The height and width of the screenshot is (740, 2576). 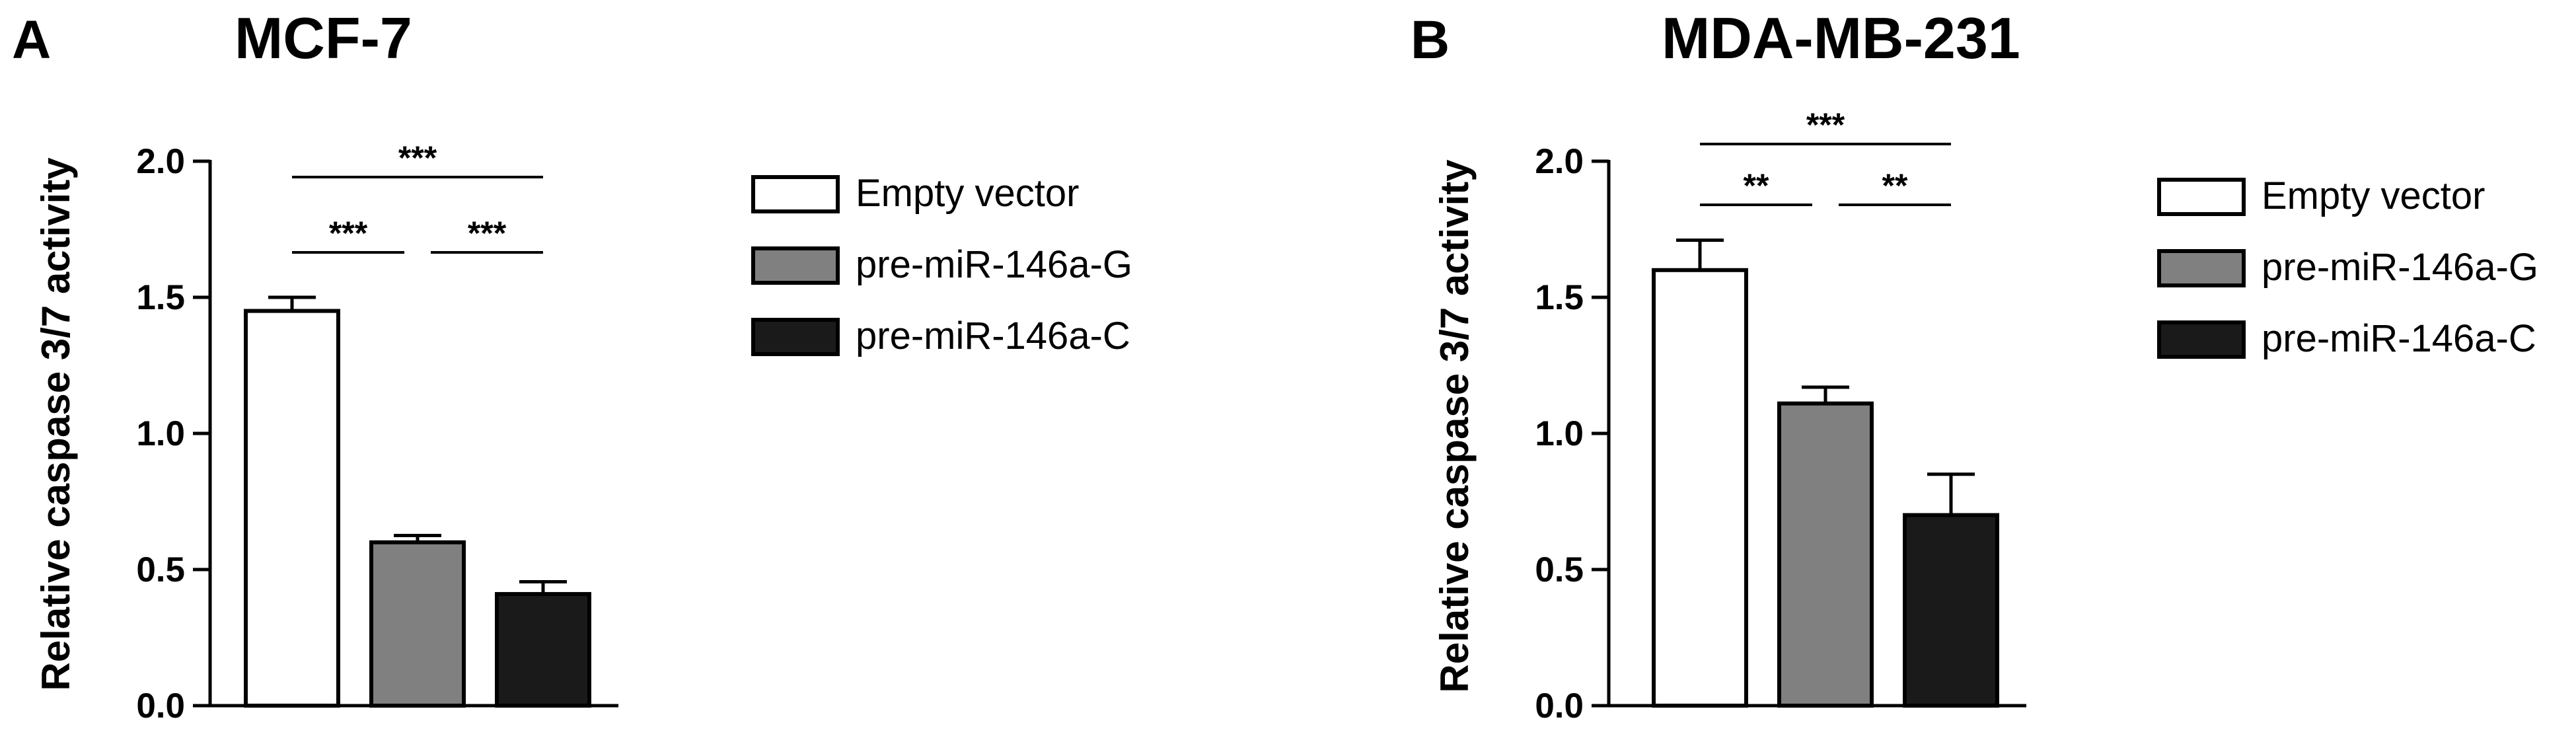 What do you see at coordinates (1825, 156) in the screenshot?
I see `significance-brackets: ** *****` at bounding box center [1825, 156].